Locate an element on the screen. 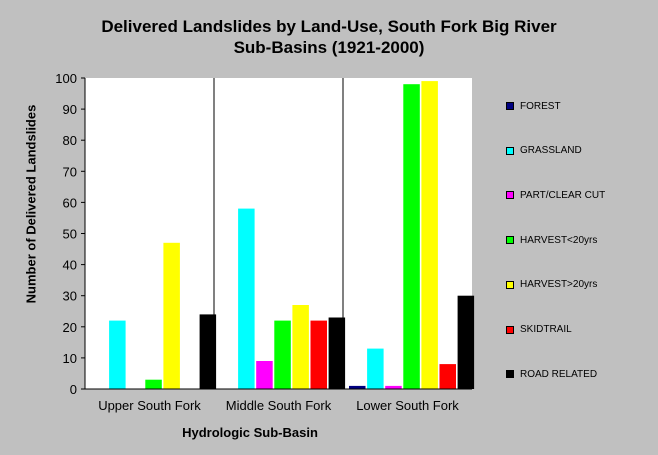 The height and width of the screenshot is (455, 658). y-tick-label: 90 is located at coordinates (70, 109).